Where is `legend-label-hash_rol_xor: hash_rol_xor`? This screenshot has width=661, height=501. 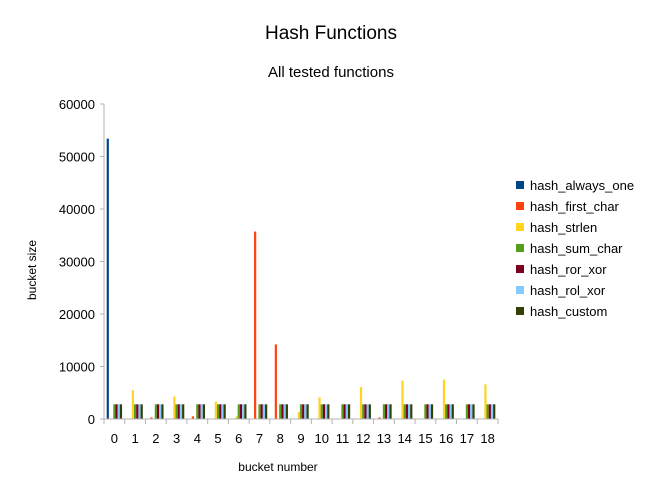
legend-label-hash_rol_xor: hash_rol_xor is located at coordinates (568, 290).